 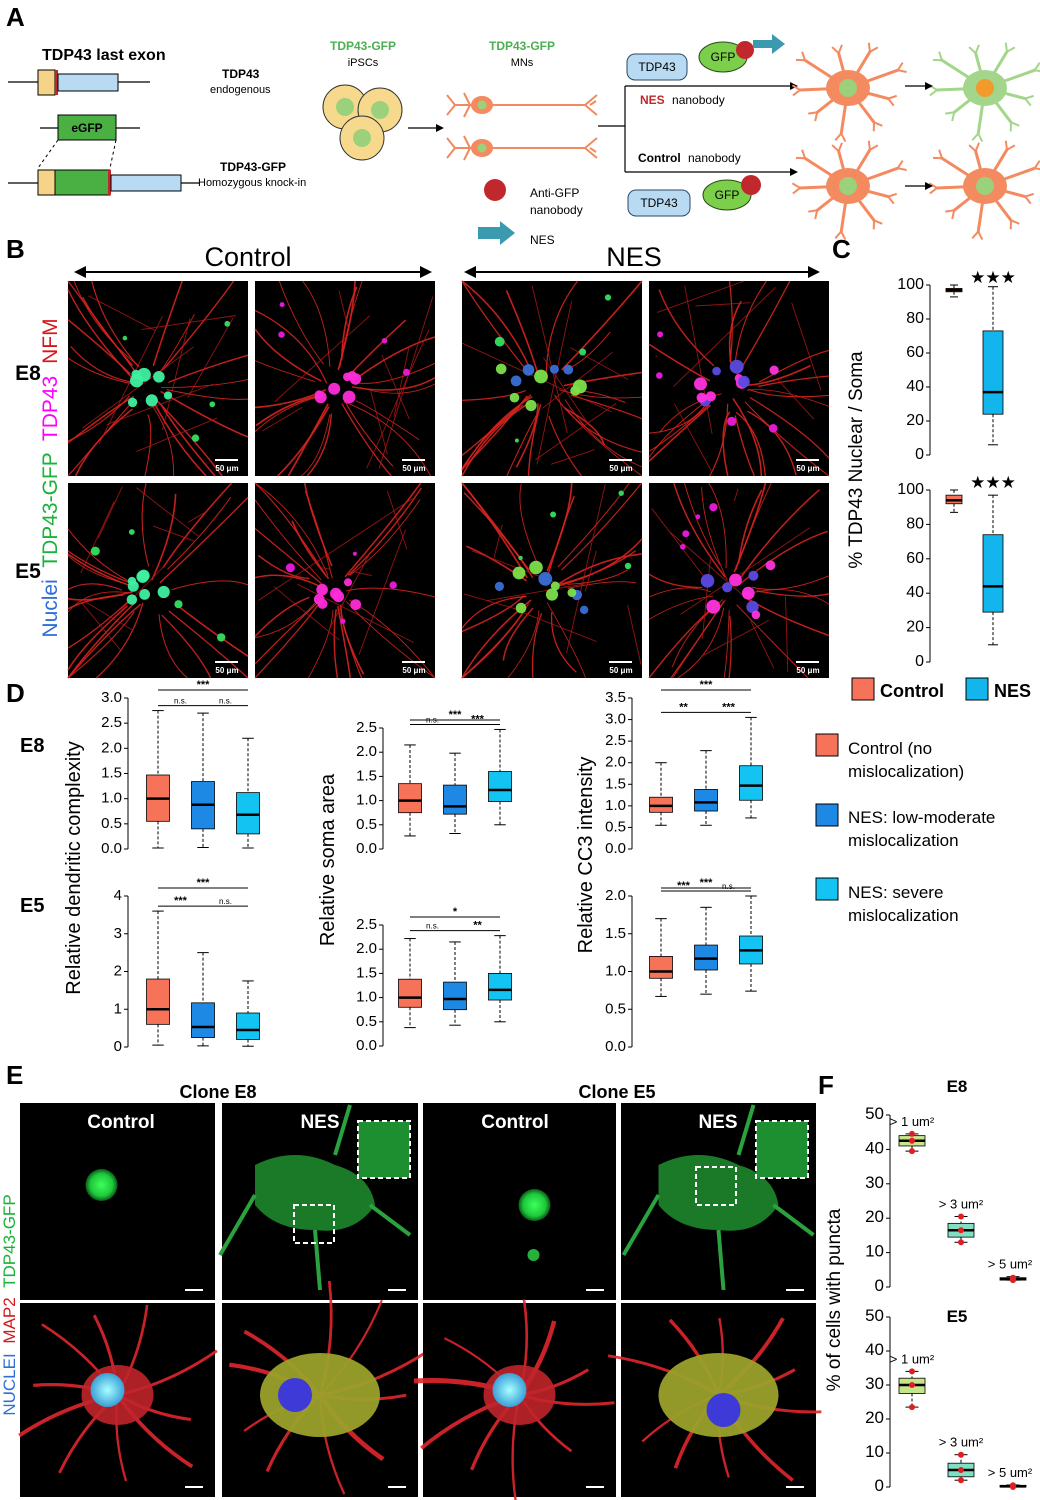 What do you see at coordinates (874, 1147) in the screenshot?
I see `y-tick-label: 40` at bounding box center [874, 1147].